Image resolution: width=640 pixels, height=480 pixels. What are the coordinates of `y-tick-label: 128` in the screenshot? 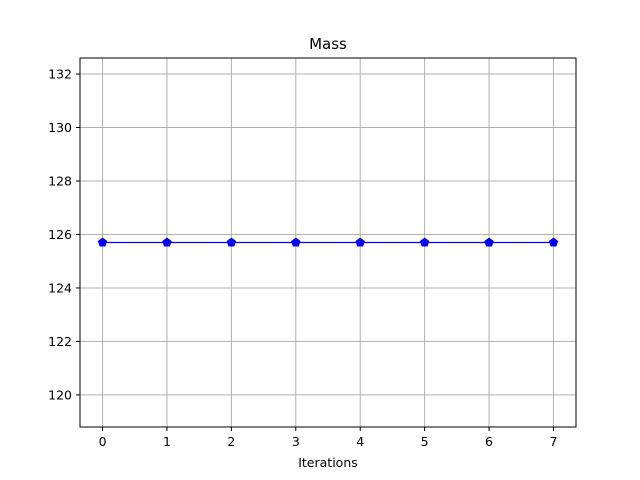 It's located at (60, 181).